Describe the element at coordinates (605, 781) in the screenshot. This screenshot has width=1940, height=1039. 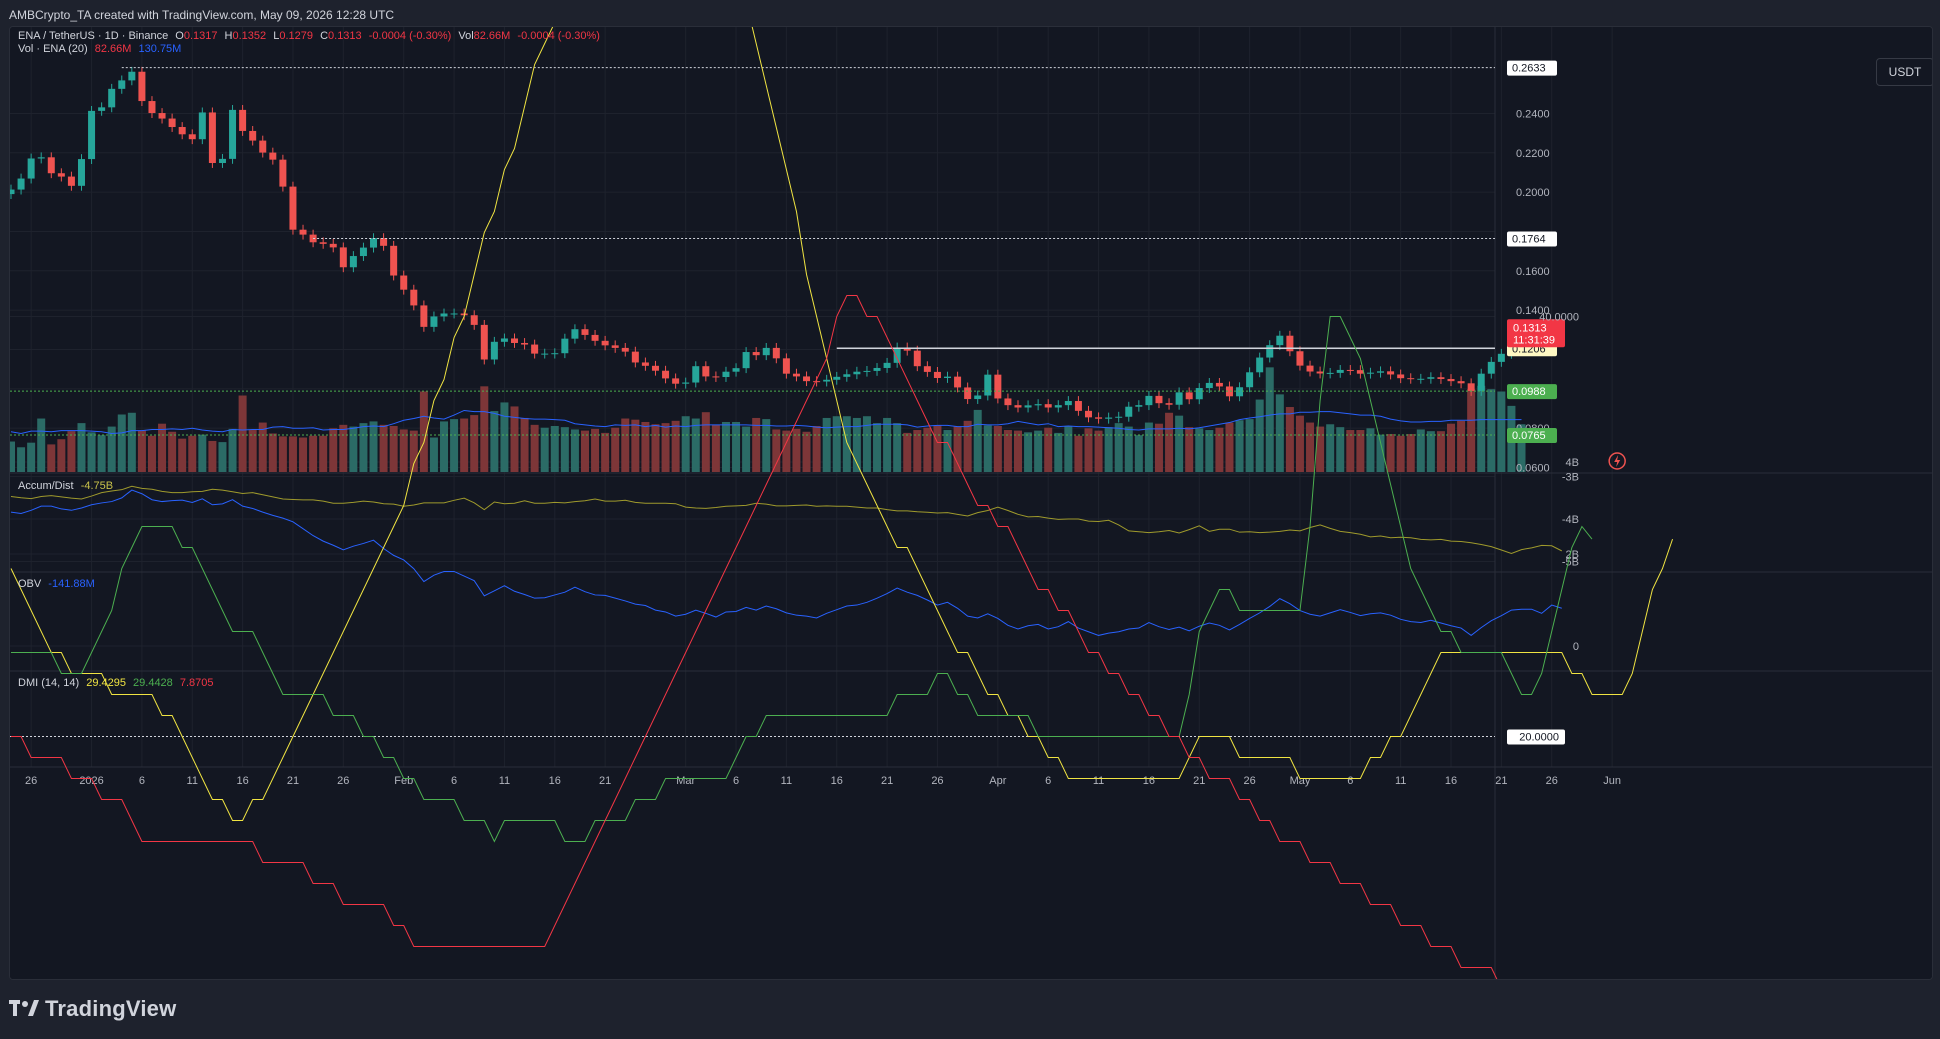
I see `time-axis-label: 21` at that location.